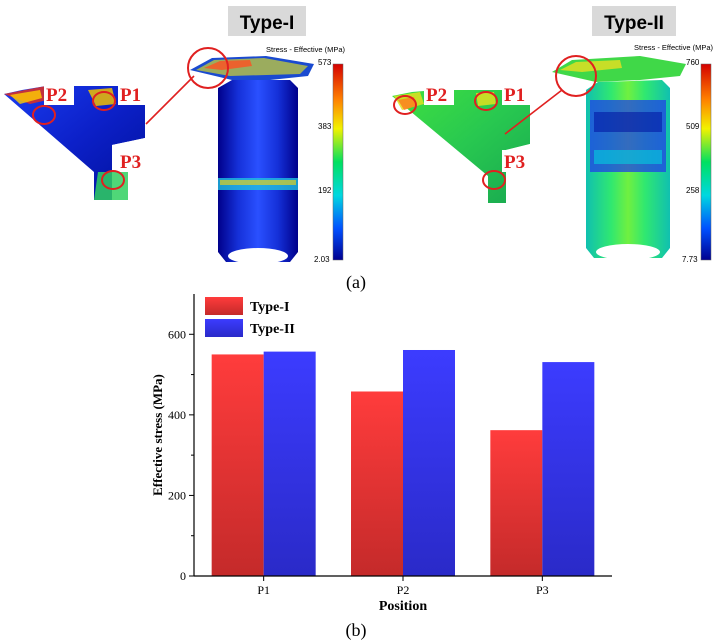  What do you see at coordinates (157, 435) in the screenshot?
I see `y-axis-label: Effective stress (MPa)` at bounding box center [157, 435].